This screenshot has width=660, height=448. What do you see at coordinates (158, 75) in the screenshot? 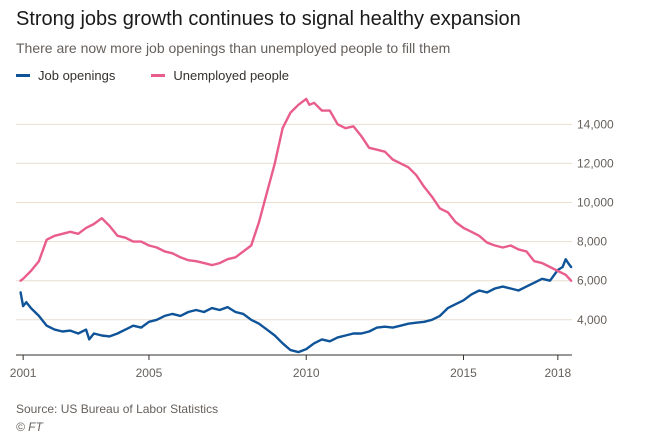
I see `legend-swatch-unemployed` at bounding box center [158, 75].